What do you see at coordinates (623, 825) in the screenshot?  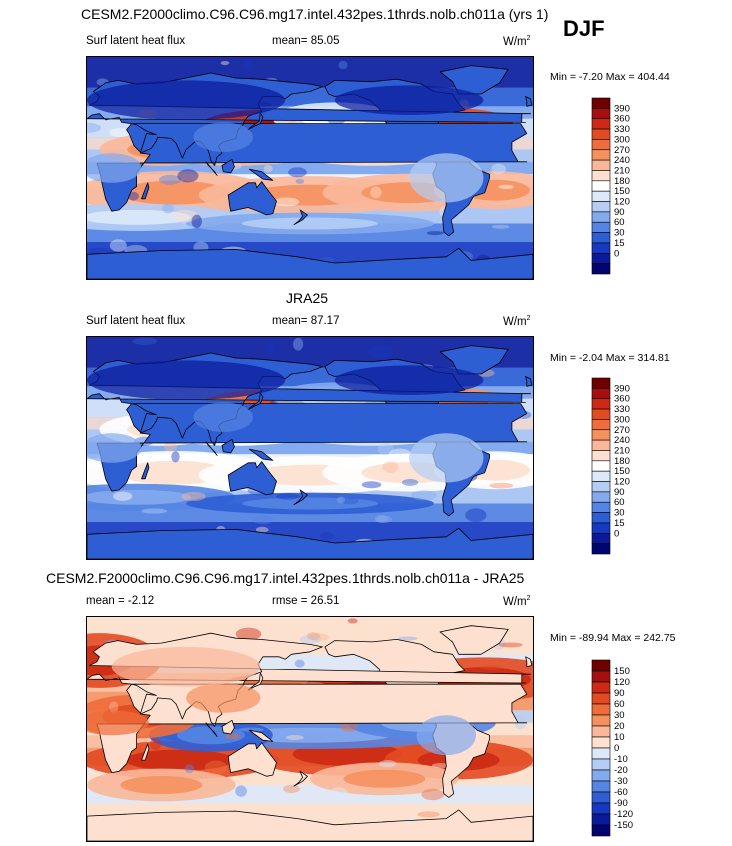 I see `panel3-colorbar-label: -150` at bounding box center [623, 825].